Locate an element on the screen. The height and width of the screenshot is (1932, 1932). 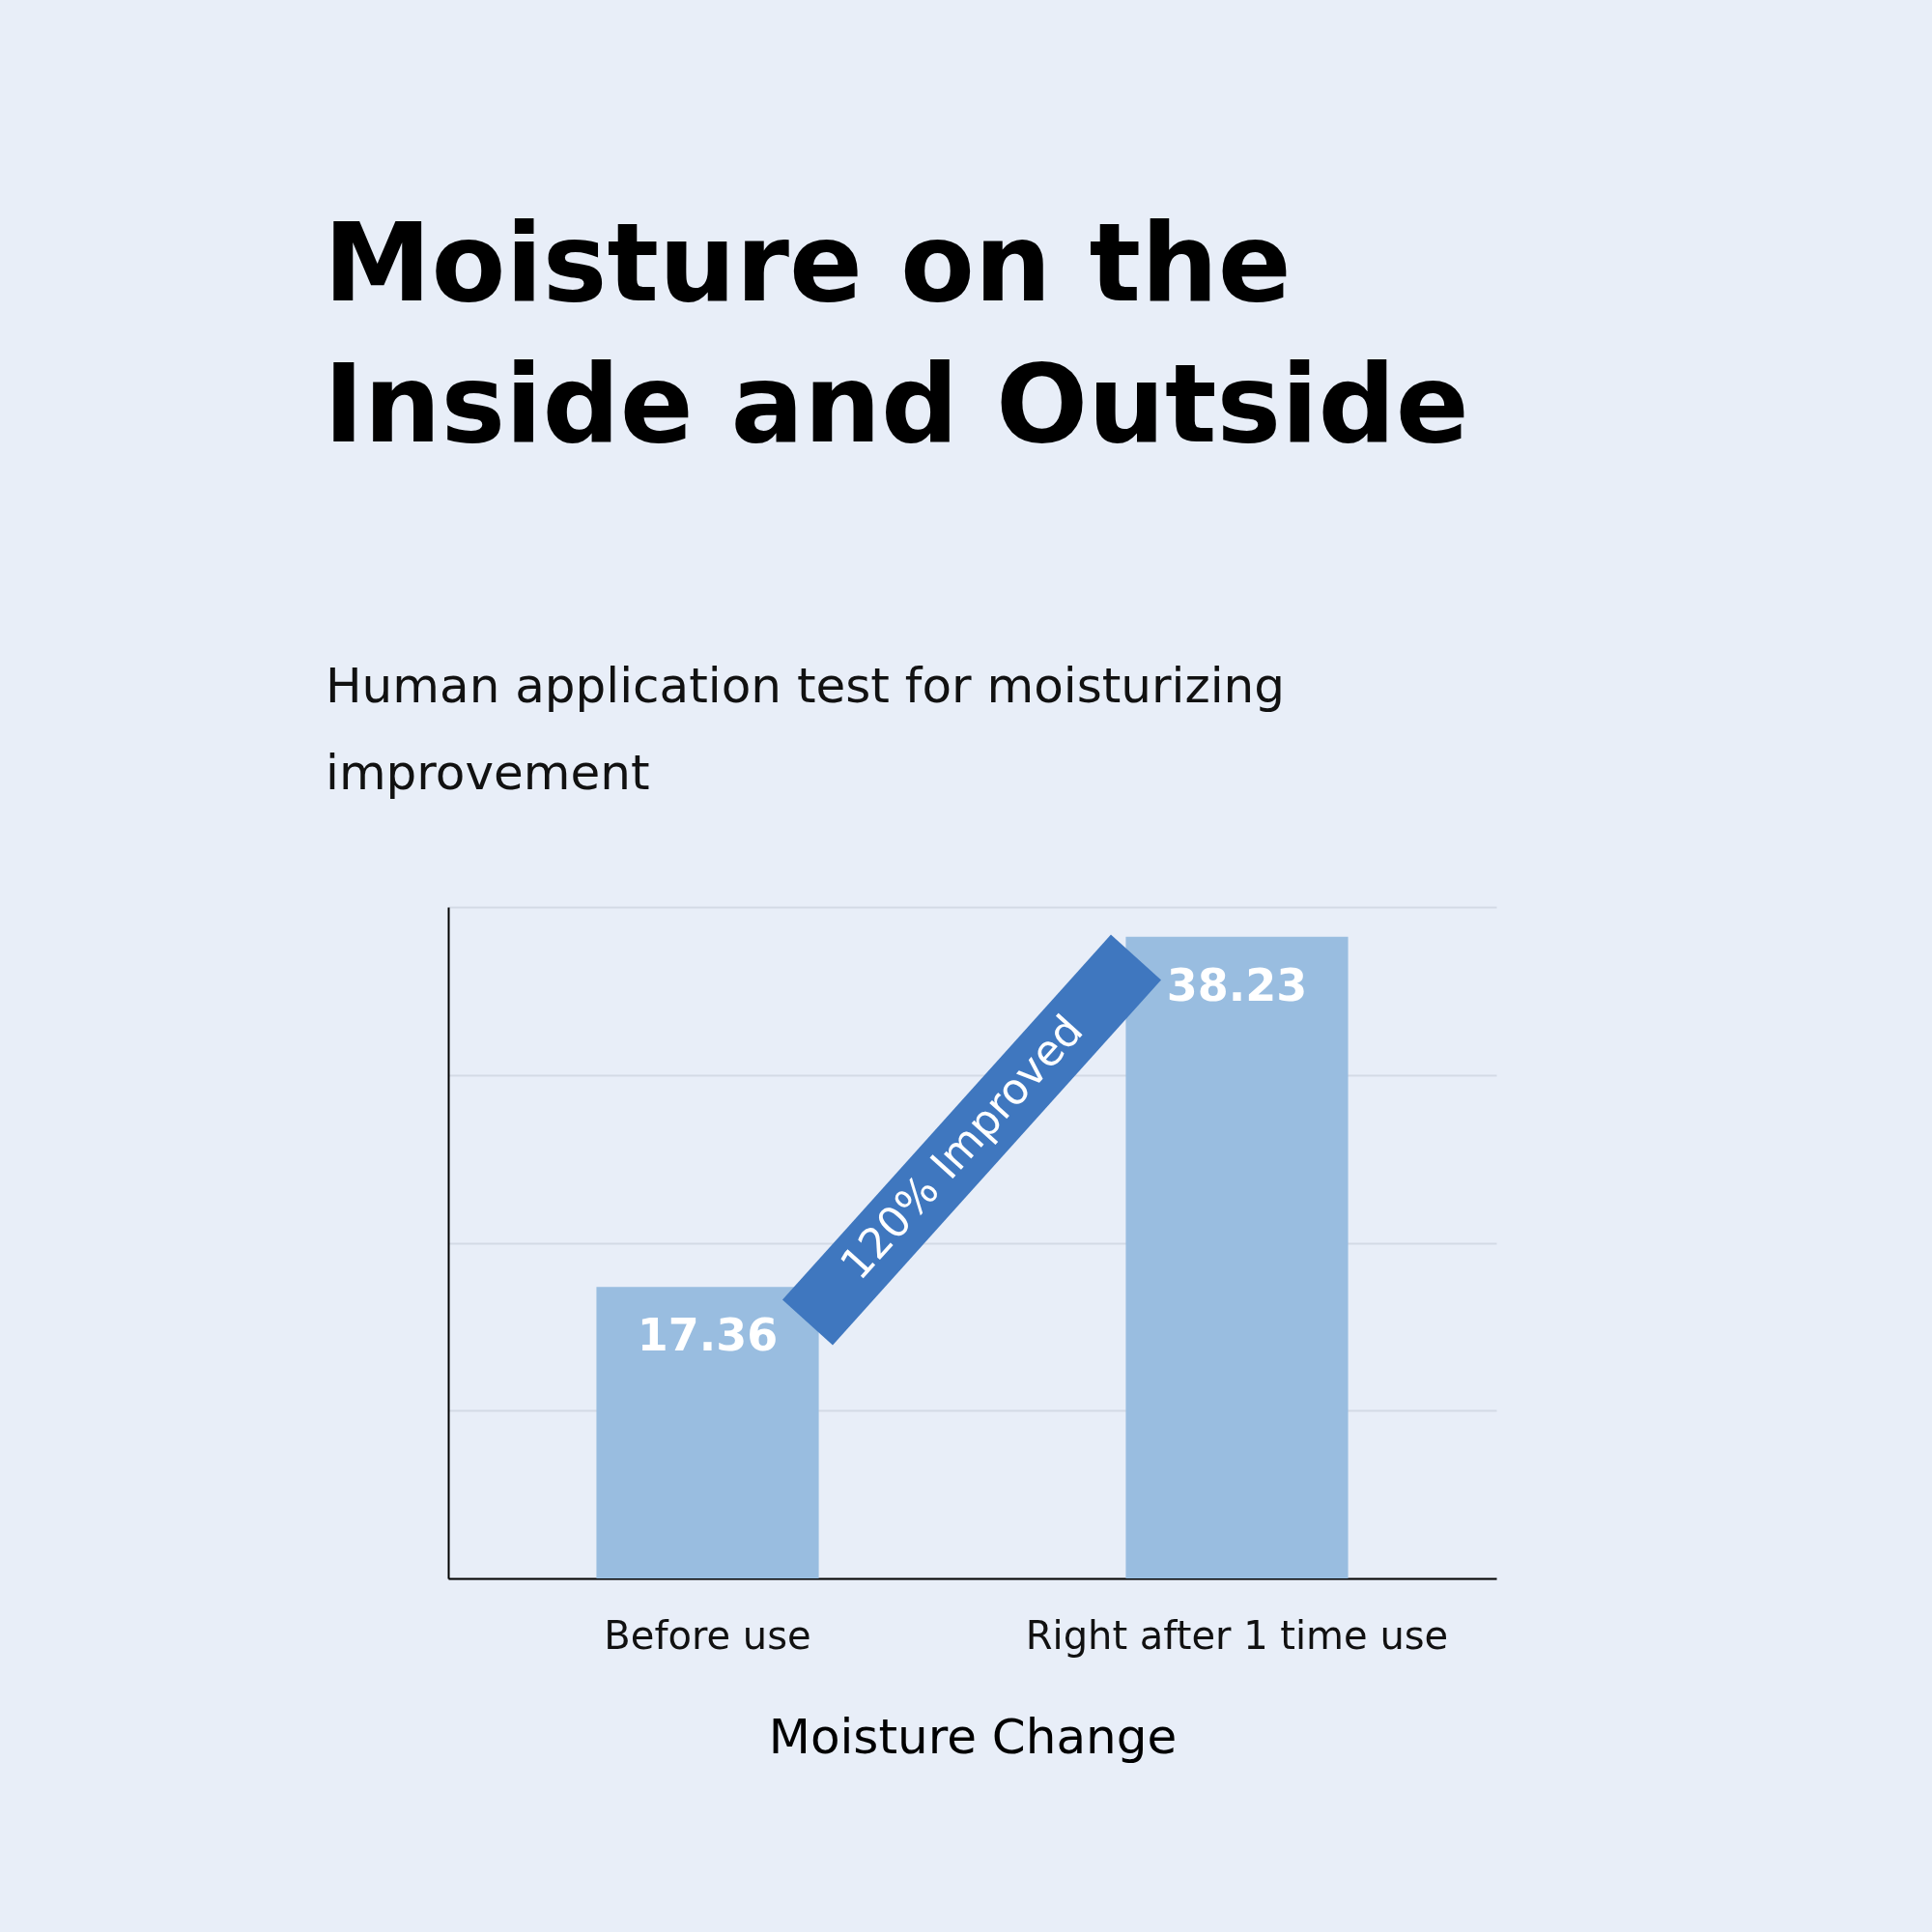
data-label: 38.23 is located at coordinates (1237, 984).